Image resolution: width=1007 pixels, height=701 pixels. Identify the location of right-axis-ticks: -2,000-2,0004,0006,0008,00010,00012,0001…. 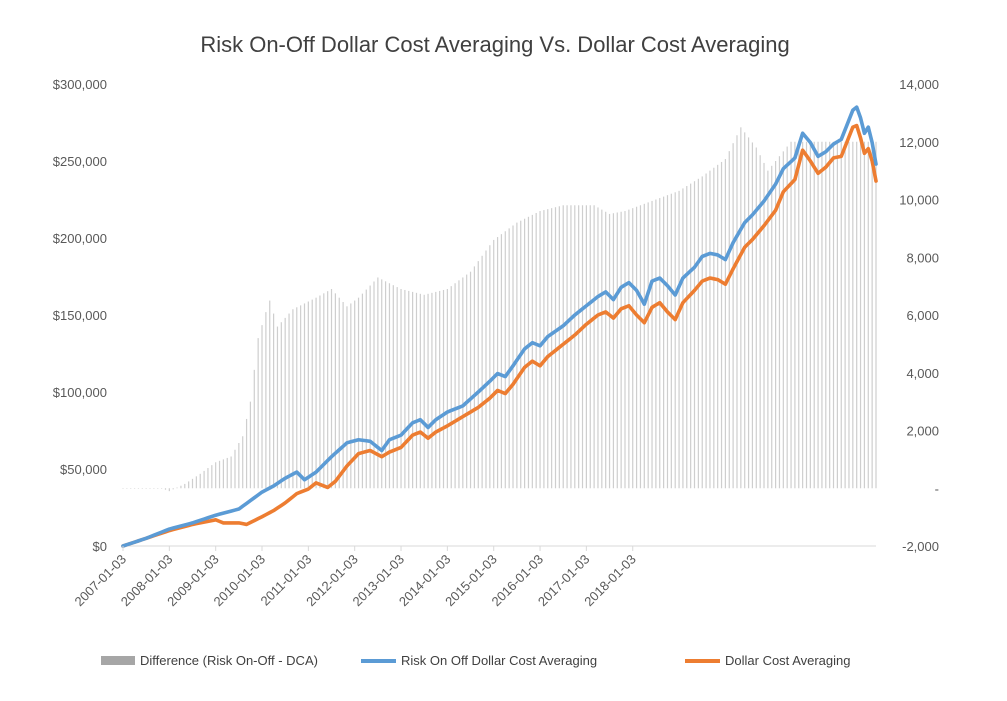
(919, 315).